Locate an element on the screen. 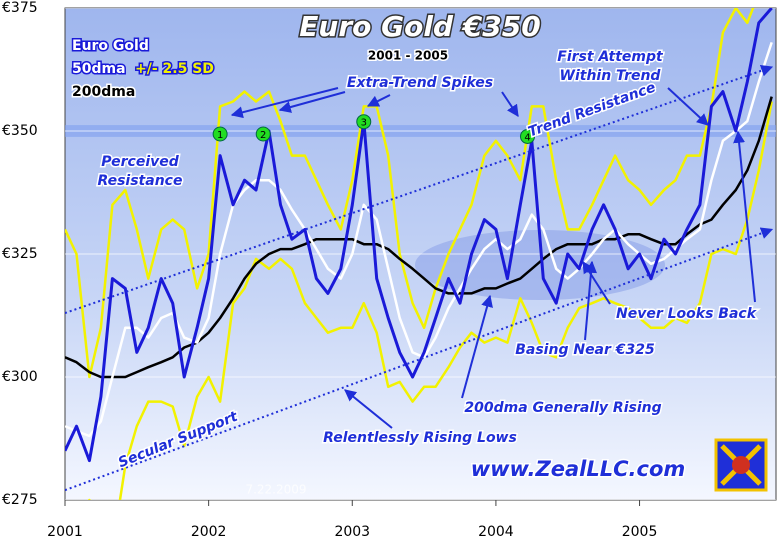 The height and width of the screenshot is (546, 780). chart-subtitle: 2001 - 2005 is located at coordinates (408, 56).